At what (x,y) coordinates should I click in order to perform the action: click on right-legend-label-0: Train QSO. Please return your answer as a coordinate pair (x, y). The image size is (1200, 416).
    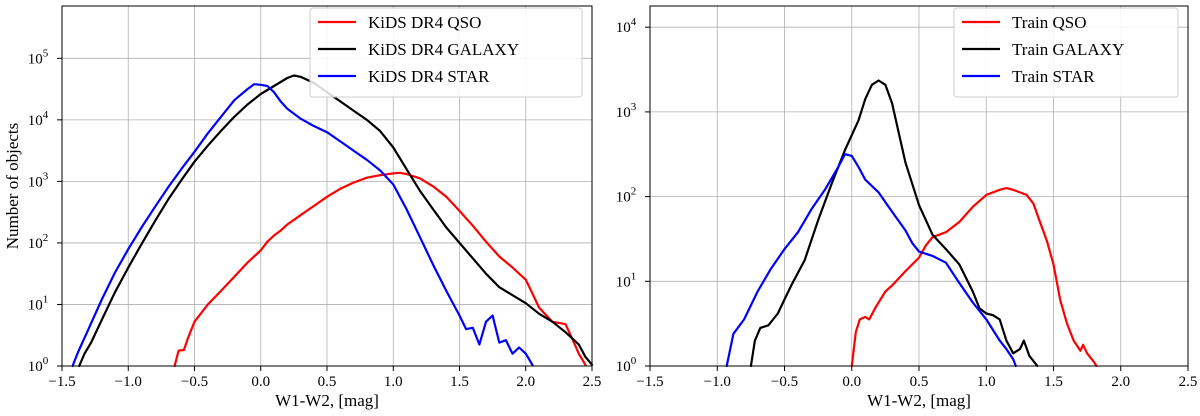
    Looking at the image, I should click on (1049, 22).